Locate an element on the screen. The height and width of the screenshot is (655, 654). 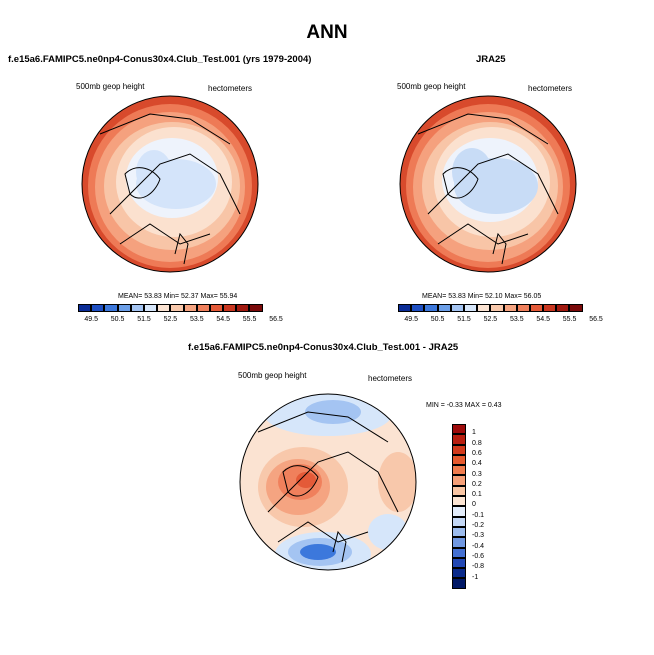
colorbar-tick-label: -0.3 is located at coordinates (478, 536).